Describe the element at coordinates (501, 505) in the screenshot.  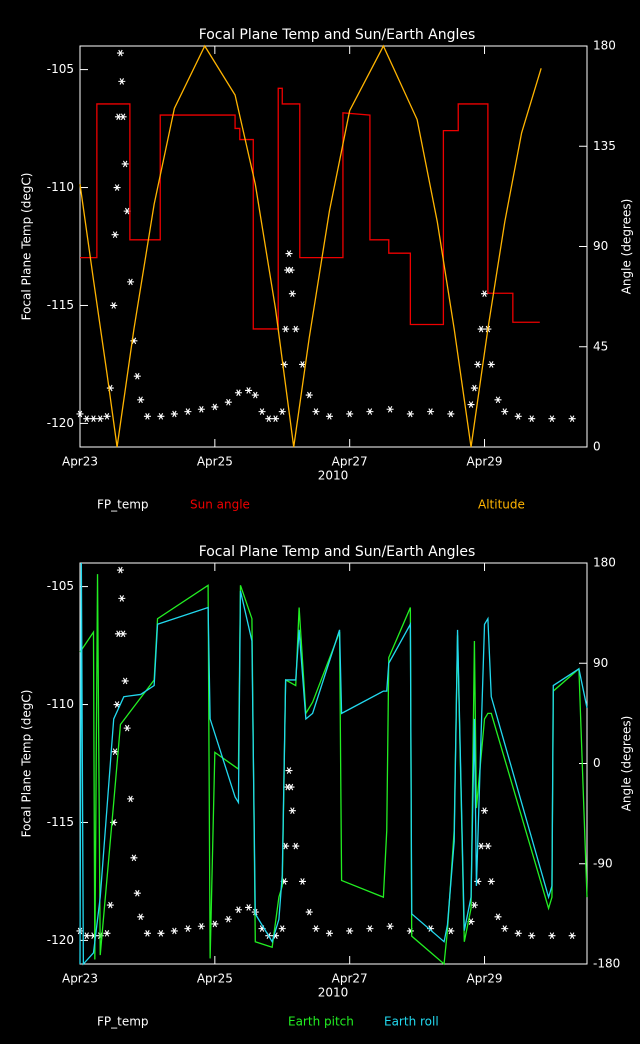
I see `legend-entry: Altitude` at that location.